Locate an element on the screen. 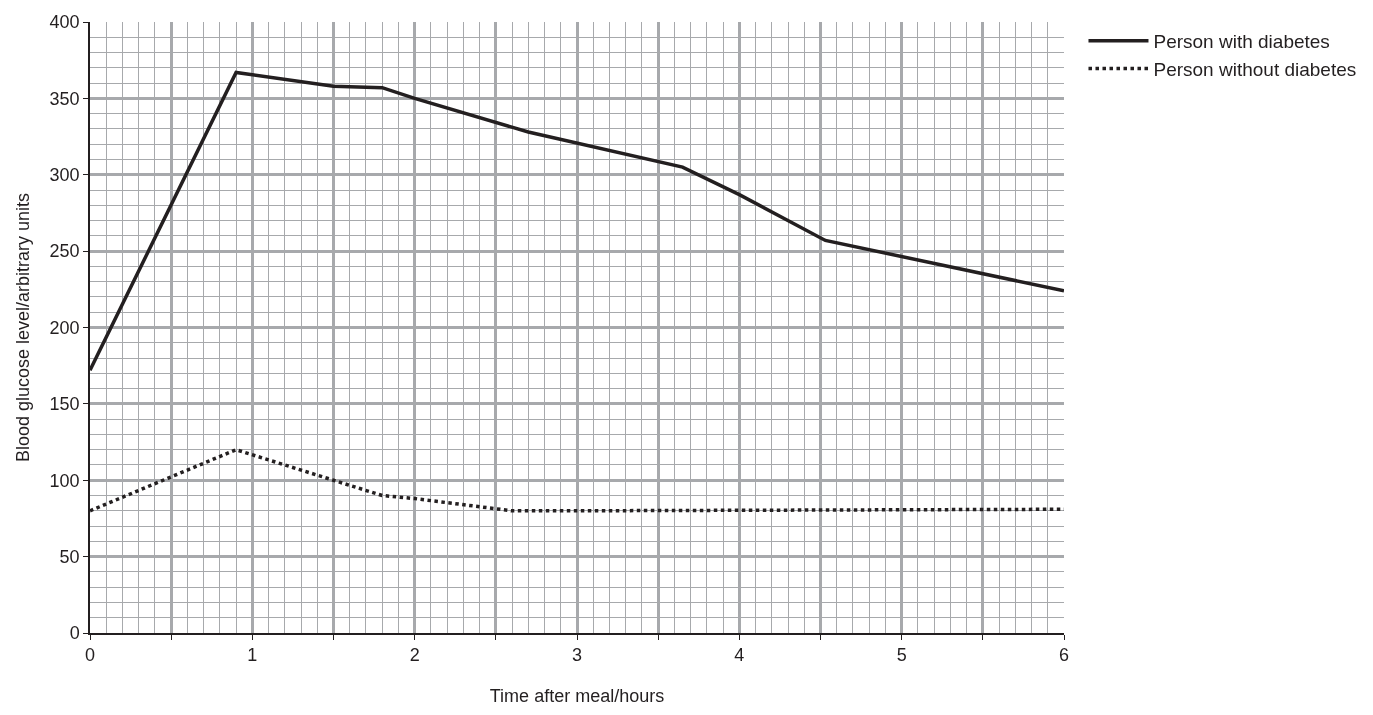 The width and height of the screenshot is (1373, 715). x-tick-label: 5 is located at coordinates (901, 655).